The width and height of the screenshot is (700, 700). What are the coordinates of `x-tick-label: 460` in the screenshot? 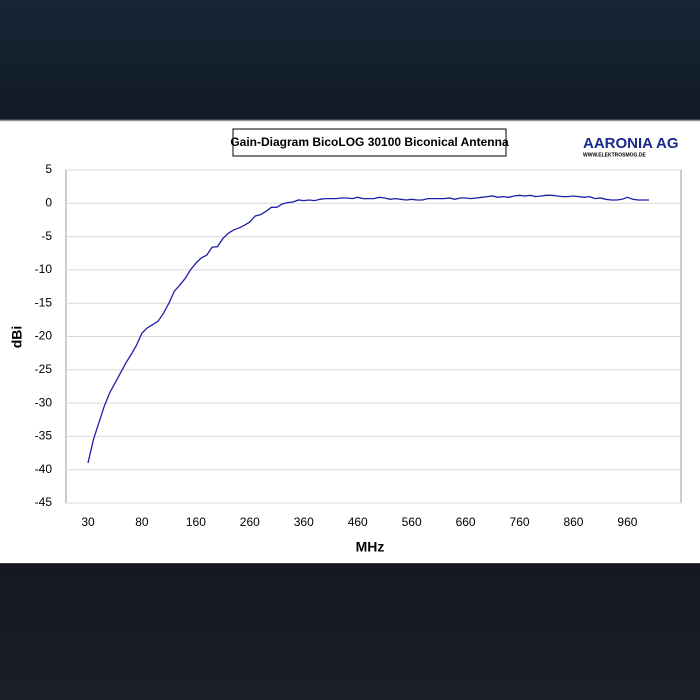 It's located at (358, 522).